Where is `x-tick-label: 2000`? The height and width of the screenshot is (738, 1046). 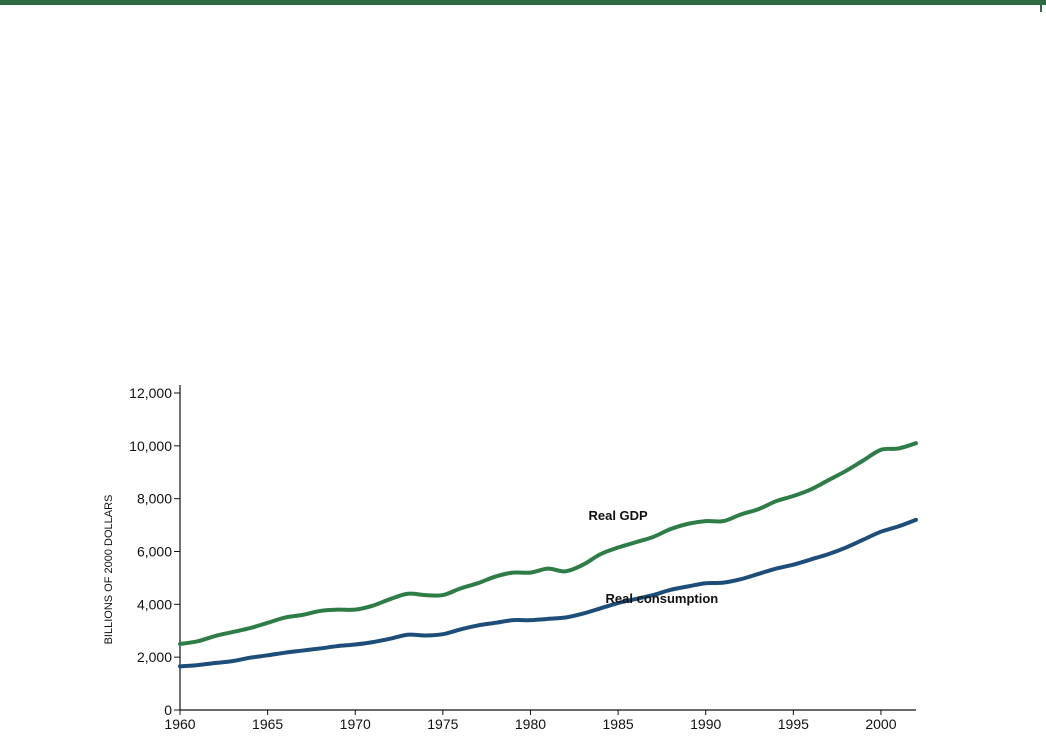 x-tick-label: 2000 is located at coordinates (880, 724).